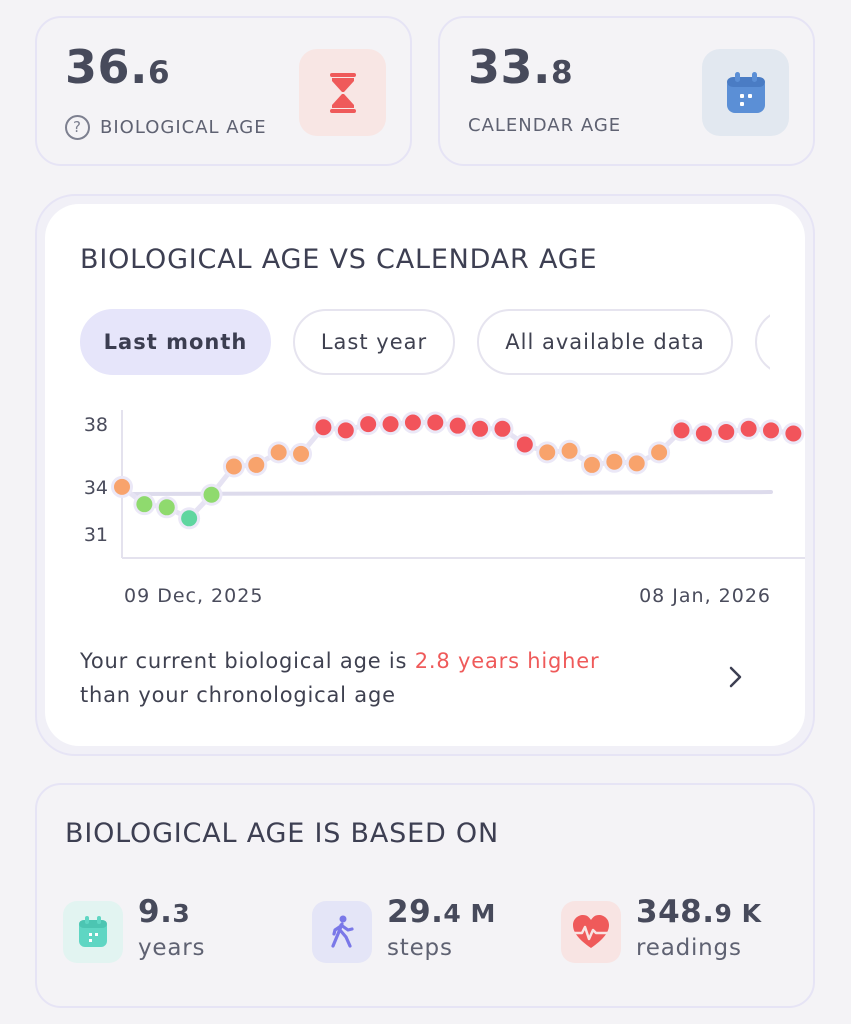  What do you see at coordinates (339, 259) in the screenshot?
I see `chart-title: BIOLOGICAL AGE VS CALENDAR AGE` at bounding box center [339, 259].